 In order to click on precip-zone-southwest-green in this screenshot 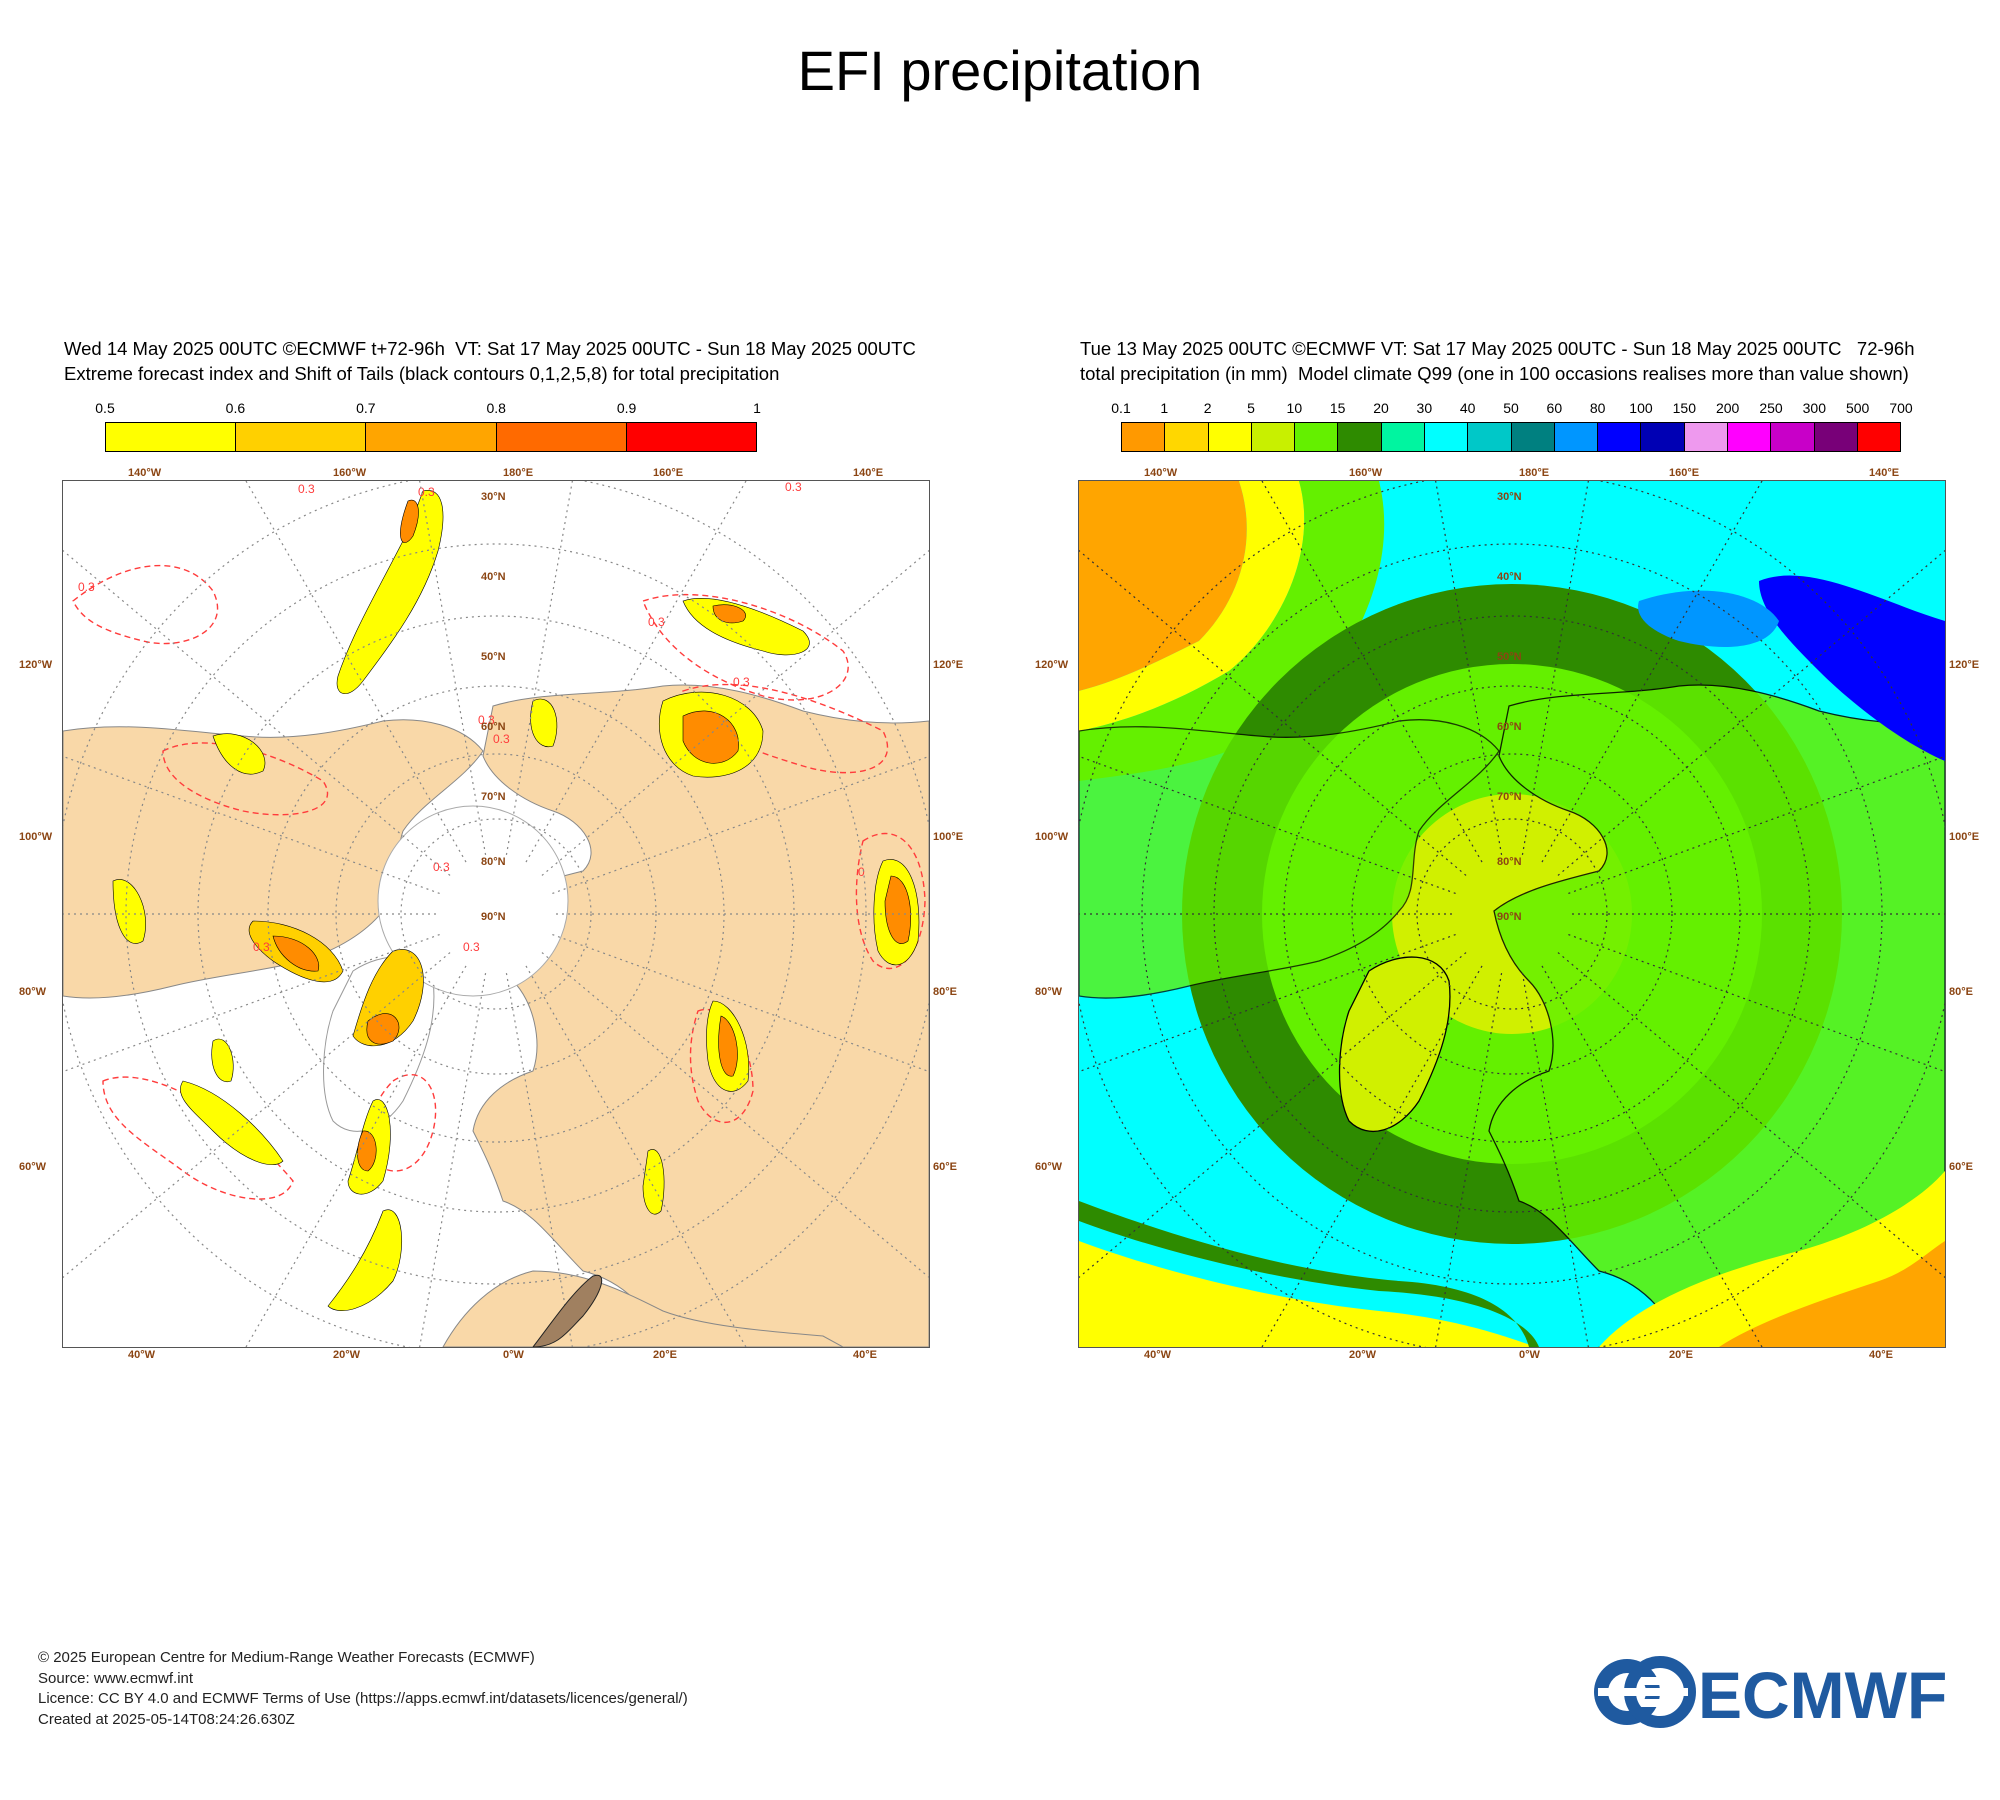, I will do `click(1309, 1274)`.